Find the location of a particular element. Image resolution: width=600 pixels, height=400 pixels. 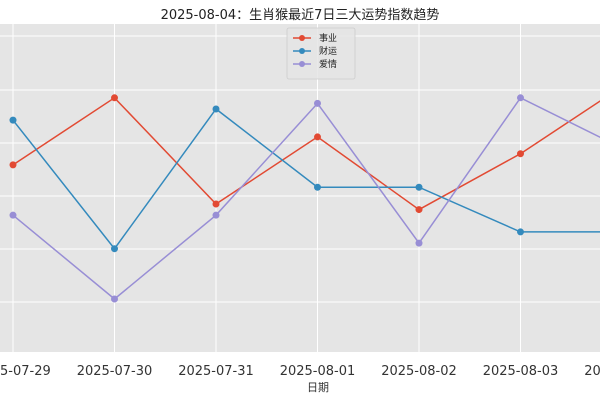

legend-label: 事业 is located at coordinates (328, 38).